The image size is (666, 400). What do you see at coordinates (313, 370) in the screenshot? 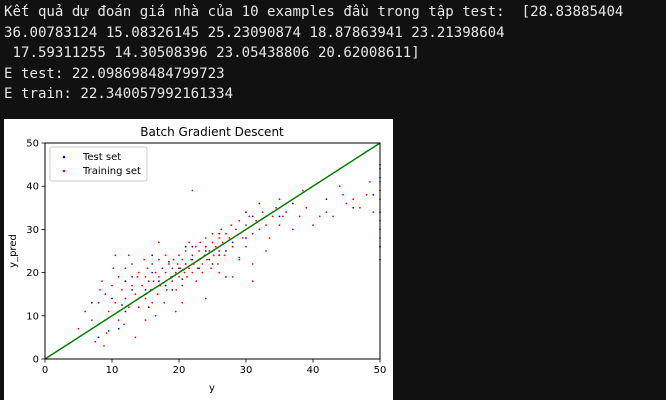
I see `x-tick-label: 40` at bounding box center [313, 370].